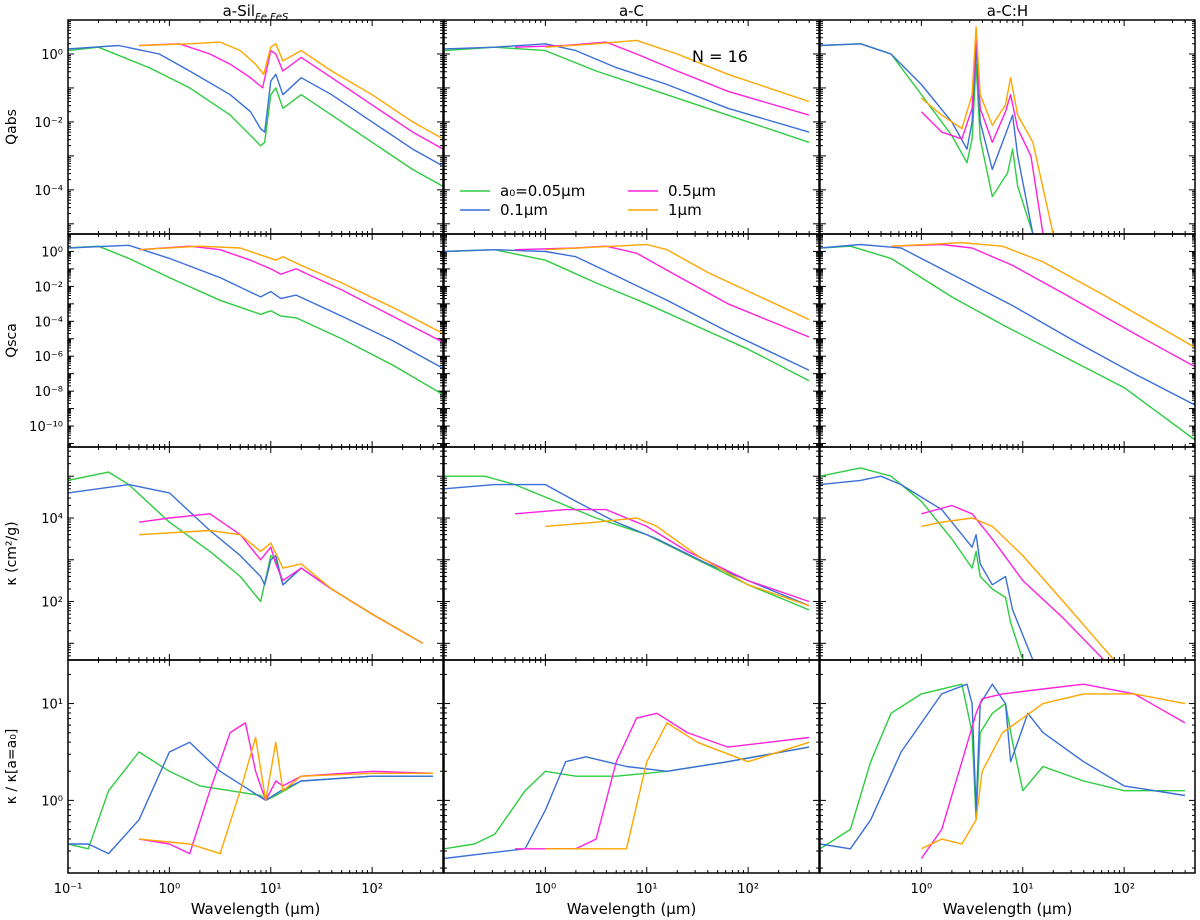 The height and width of the screenshot is (920, 1200). What do you see at coordinates (631, 11) in the screenshot?
I see `column-title-1: a-C` at bounding box center [631, 11].